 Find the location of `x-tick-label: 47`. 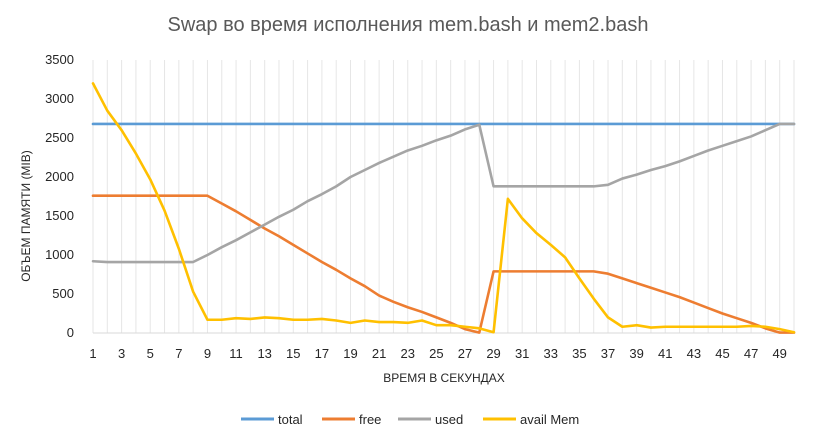

x-tick-label: 47 is located at coordinates (751, 353).